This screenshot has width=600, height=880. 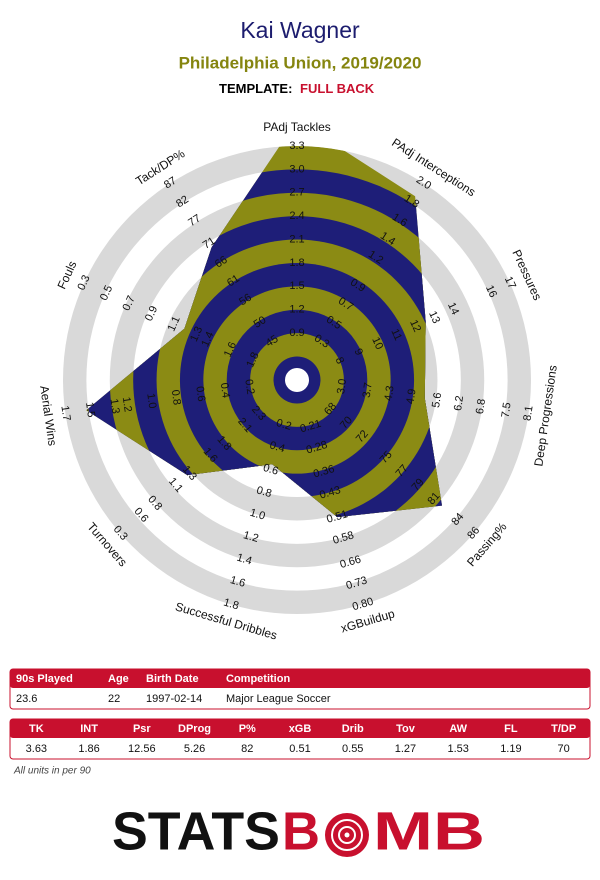 I want to click on tick-label: 12, so click(x=415, y=326).